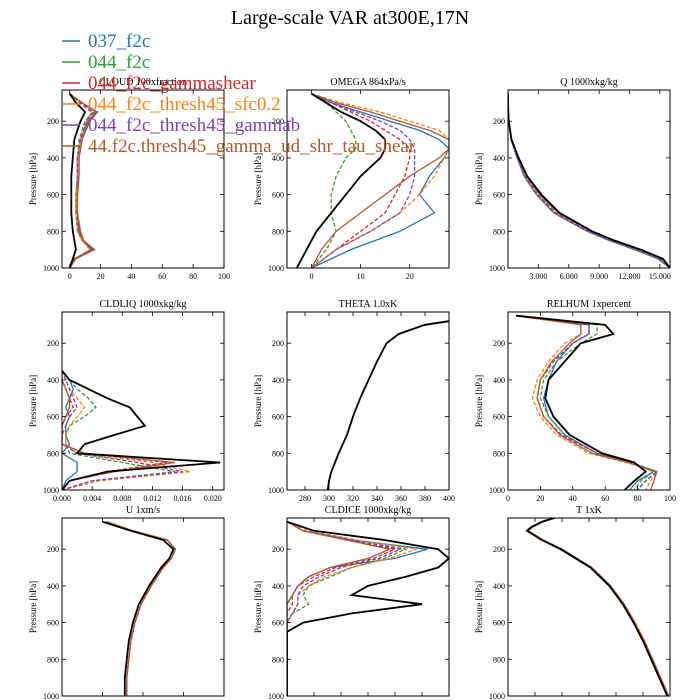 This screenshot has height=700, width=700. I want to click on y-tick-label-4-2: 600, so click(278, 417).